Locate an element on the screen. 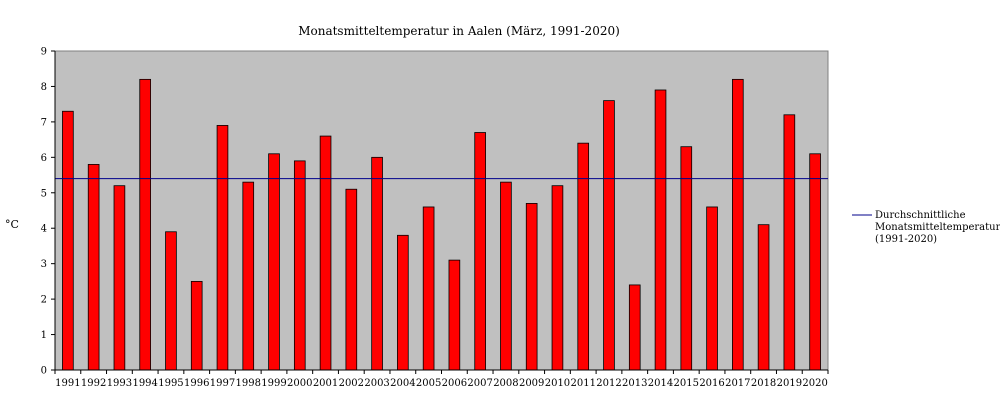 The width and height of the screenshot is (1000, 410). bar-2001 is located at coordinates (325, 253).